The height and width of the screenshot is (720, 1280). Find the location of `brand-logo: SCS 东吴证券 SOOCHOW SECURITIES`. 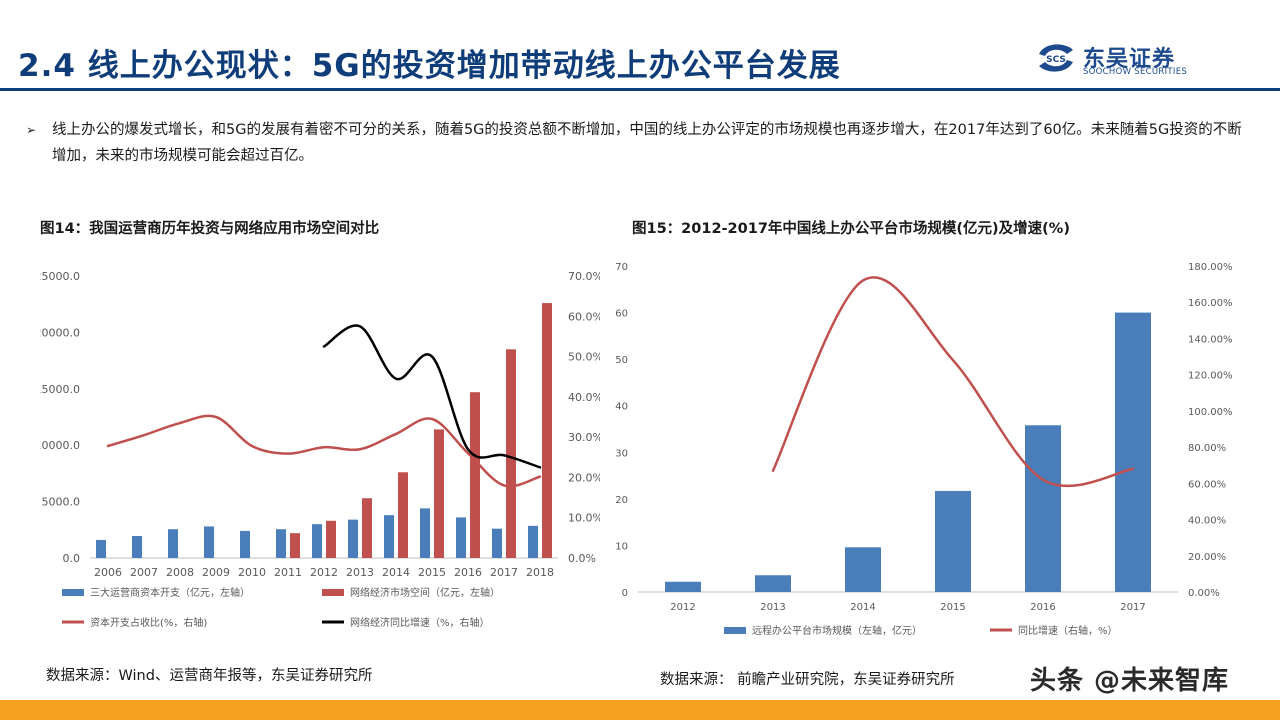

brand-logo: SCS 东吴证券 SOOCHOW SECURITIES is located at coordinates (1135, 60).